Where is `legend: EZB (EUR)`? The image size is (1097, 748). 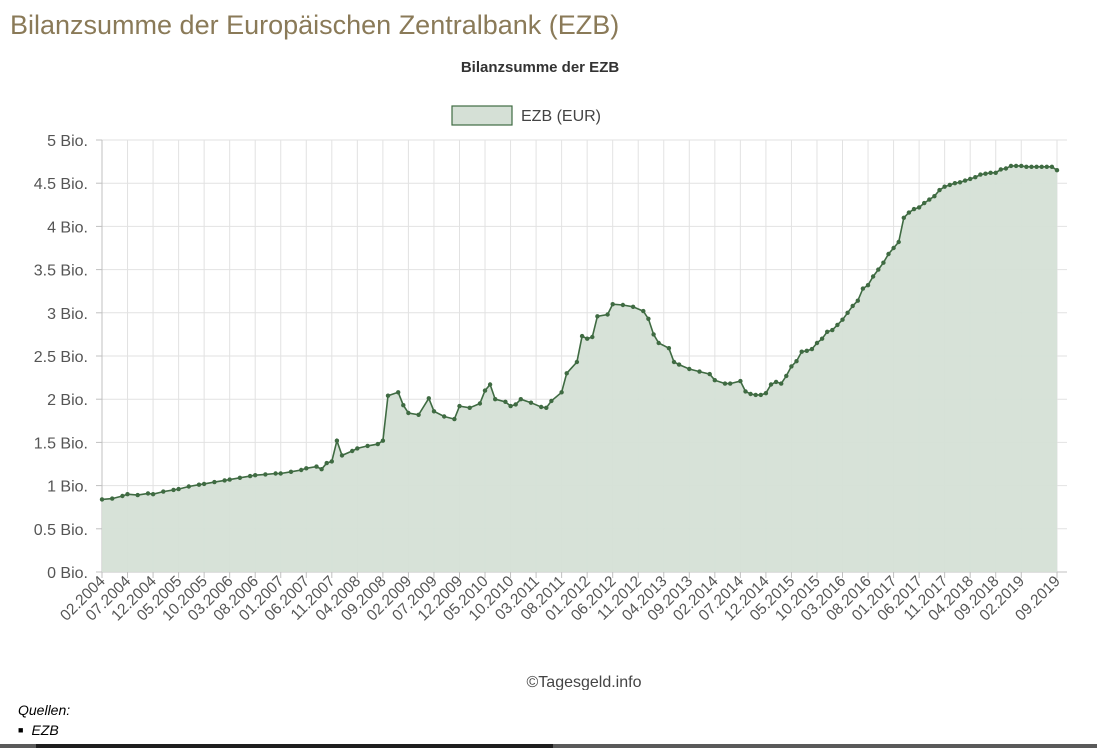
legend: EZB (EUR) is located at coordinates (526, 115).